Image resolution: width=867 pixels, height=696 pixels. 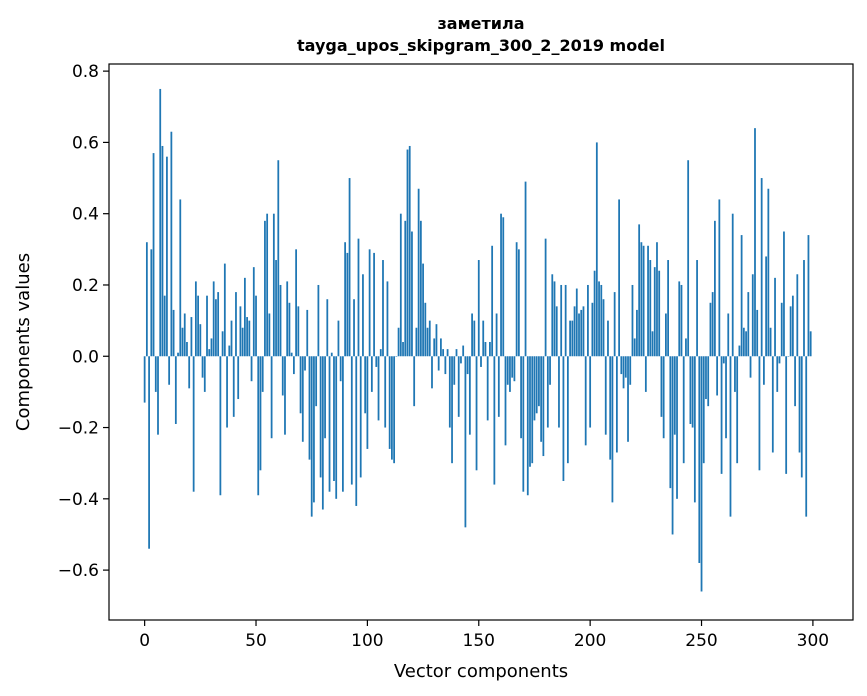 What do you see at coordinates (85, 72) in the screenshot?
I see `y-tick-label: 0.8` at bounding box center [85, 72].